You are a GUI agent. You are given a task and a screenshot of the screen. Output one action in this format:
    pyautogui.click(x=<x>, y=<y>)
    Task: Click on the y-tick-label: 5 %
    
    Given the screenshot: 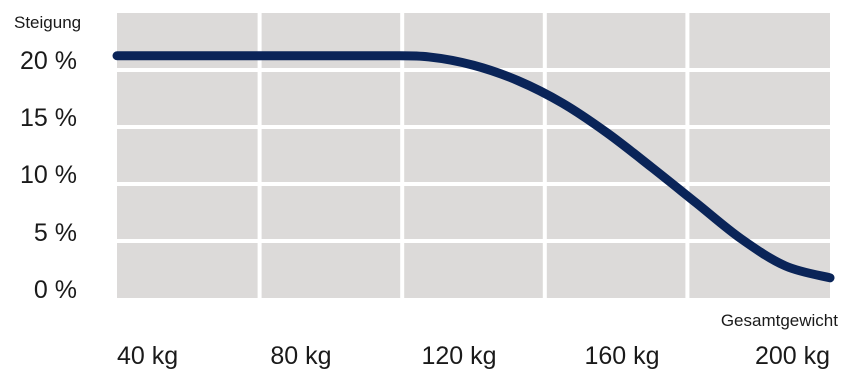 What is the action you would take?
    pyautogui.click(x=55, y=233)
    